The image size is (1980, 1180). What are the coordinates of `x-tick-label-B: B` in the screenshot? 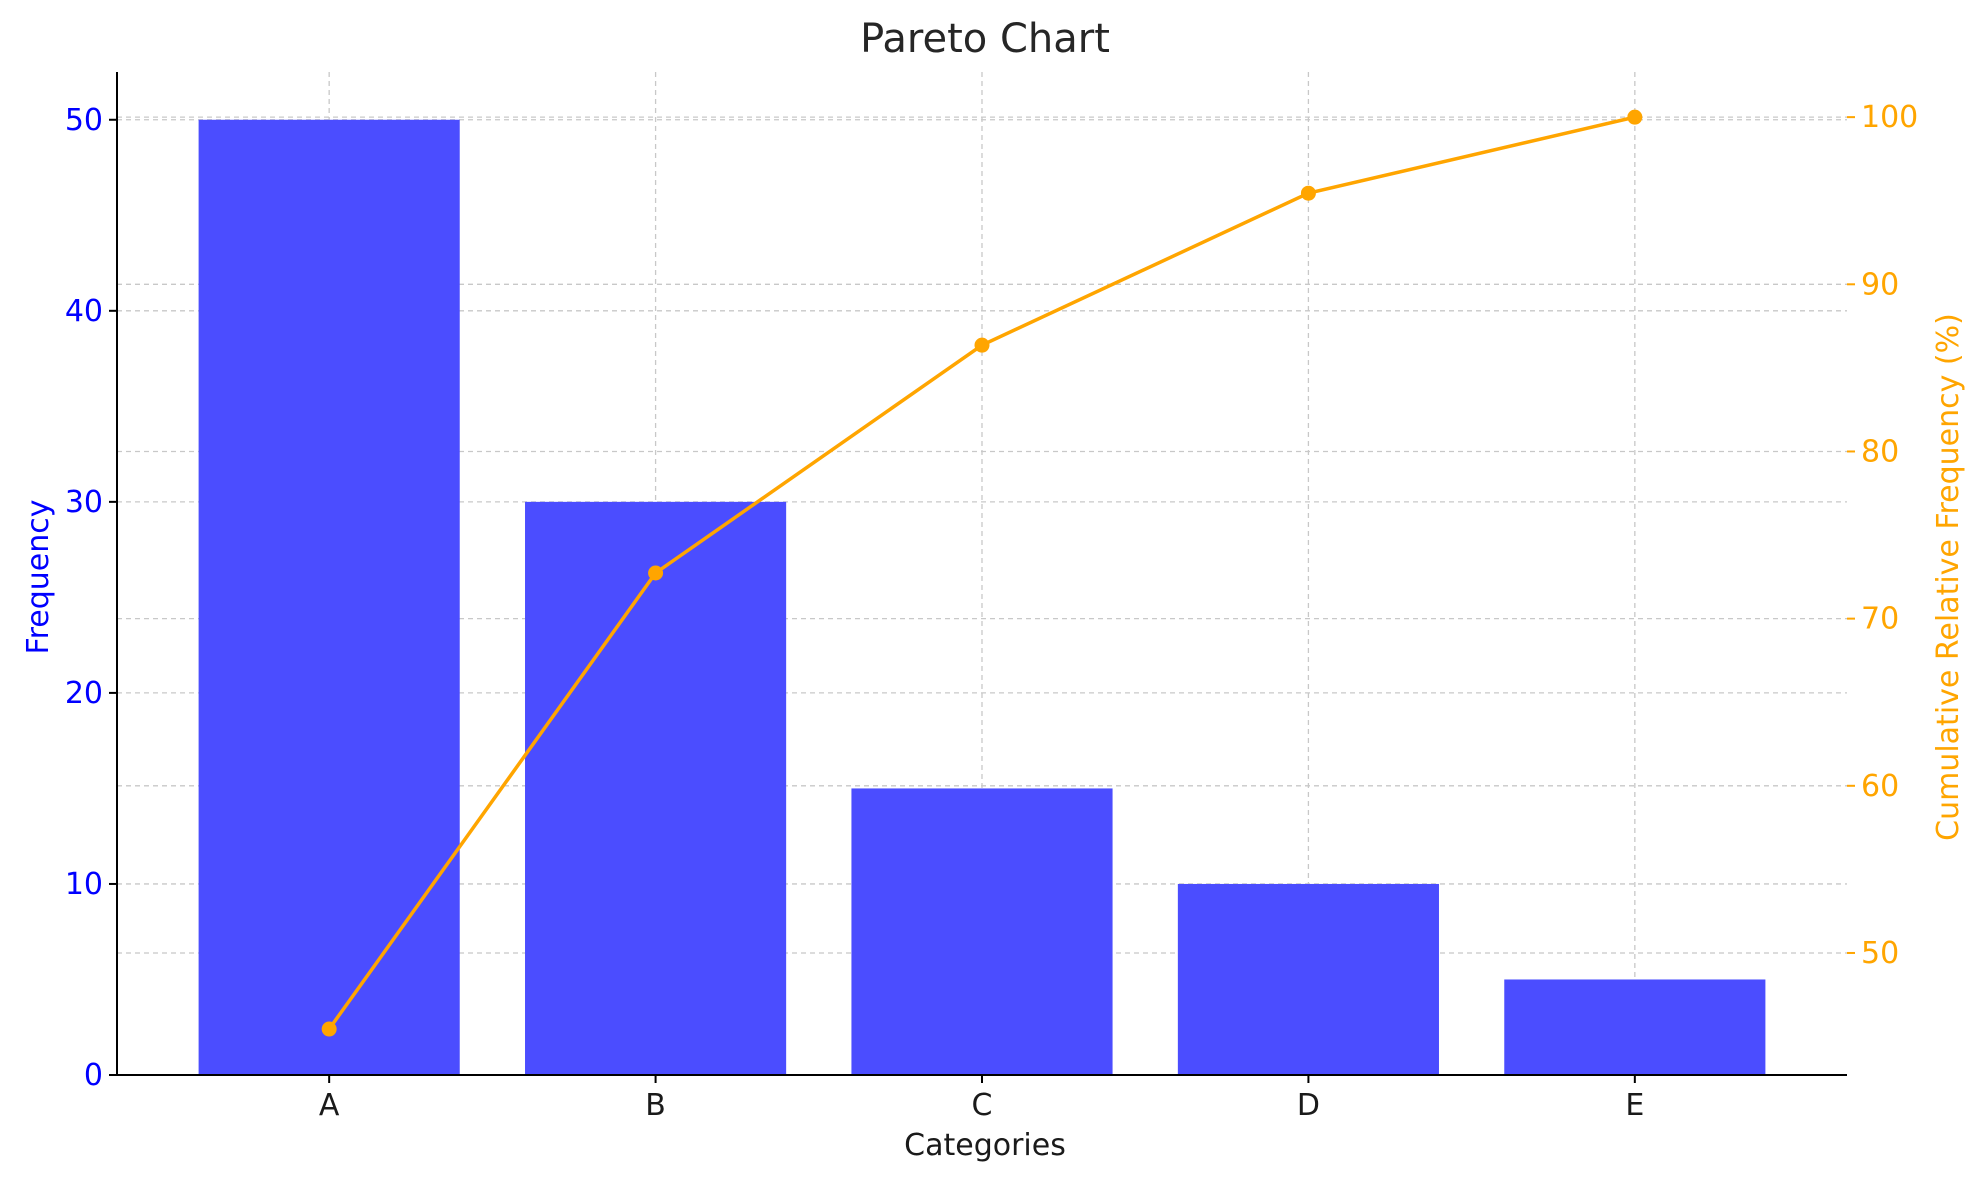 It's located at (655, 1105).